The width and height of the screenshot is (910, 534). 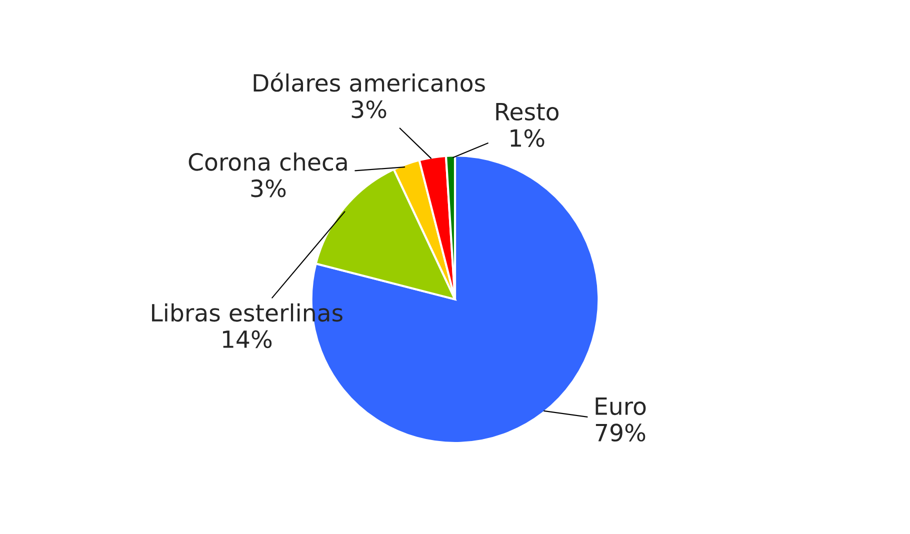 I want to click on slice-label: Dólares americanos, so click(x=369, y=82).